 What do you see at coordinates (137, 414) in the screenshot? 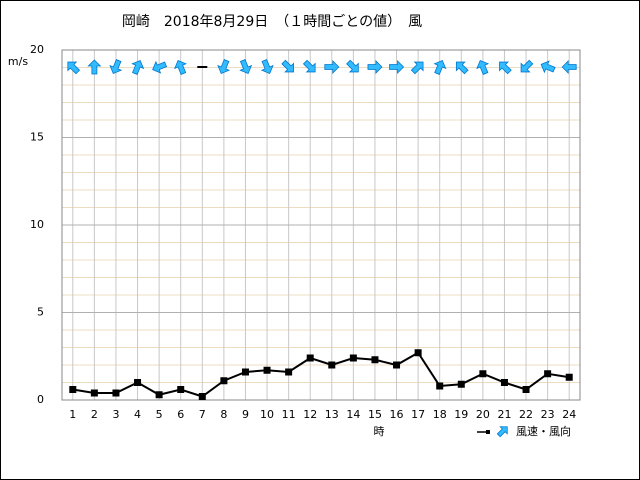
I see `x-tick-label: 4` at bounding box center [137, 414].